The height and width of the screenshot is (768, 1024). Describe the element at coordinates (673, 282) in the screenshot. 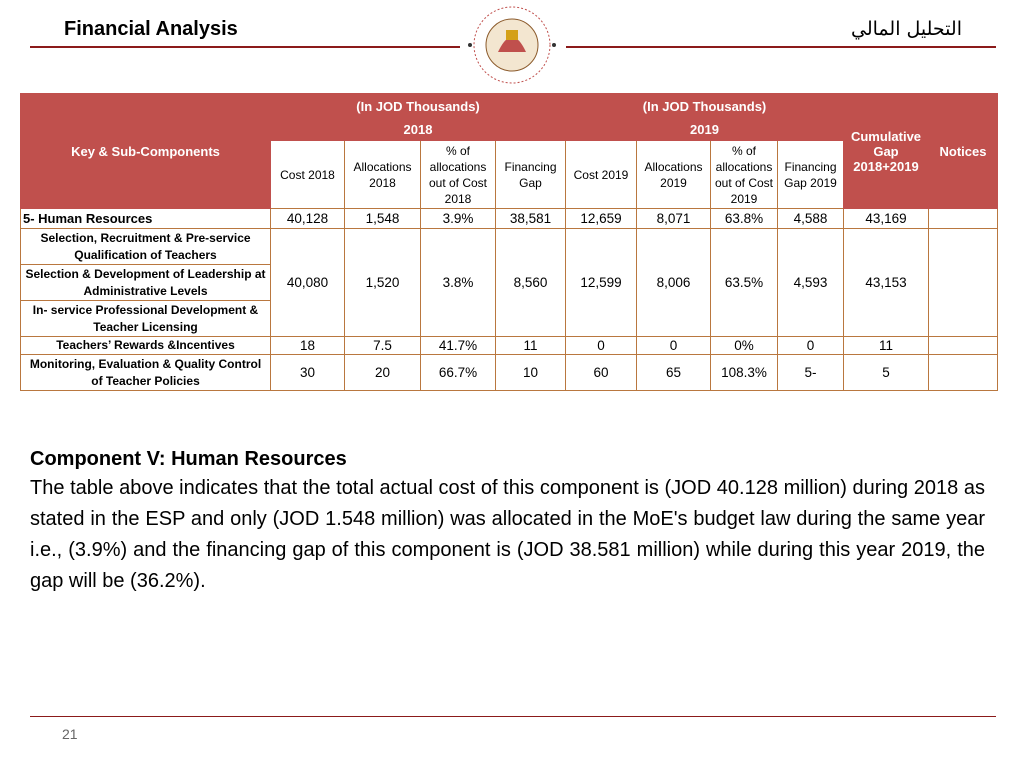

I see `cell: 8,006` at that location.